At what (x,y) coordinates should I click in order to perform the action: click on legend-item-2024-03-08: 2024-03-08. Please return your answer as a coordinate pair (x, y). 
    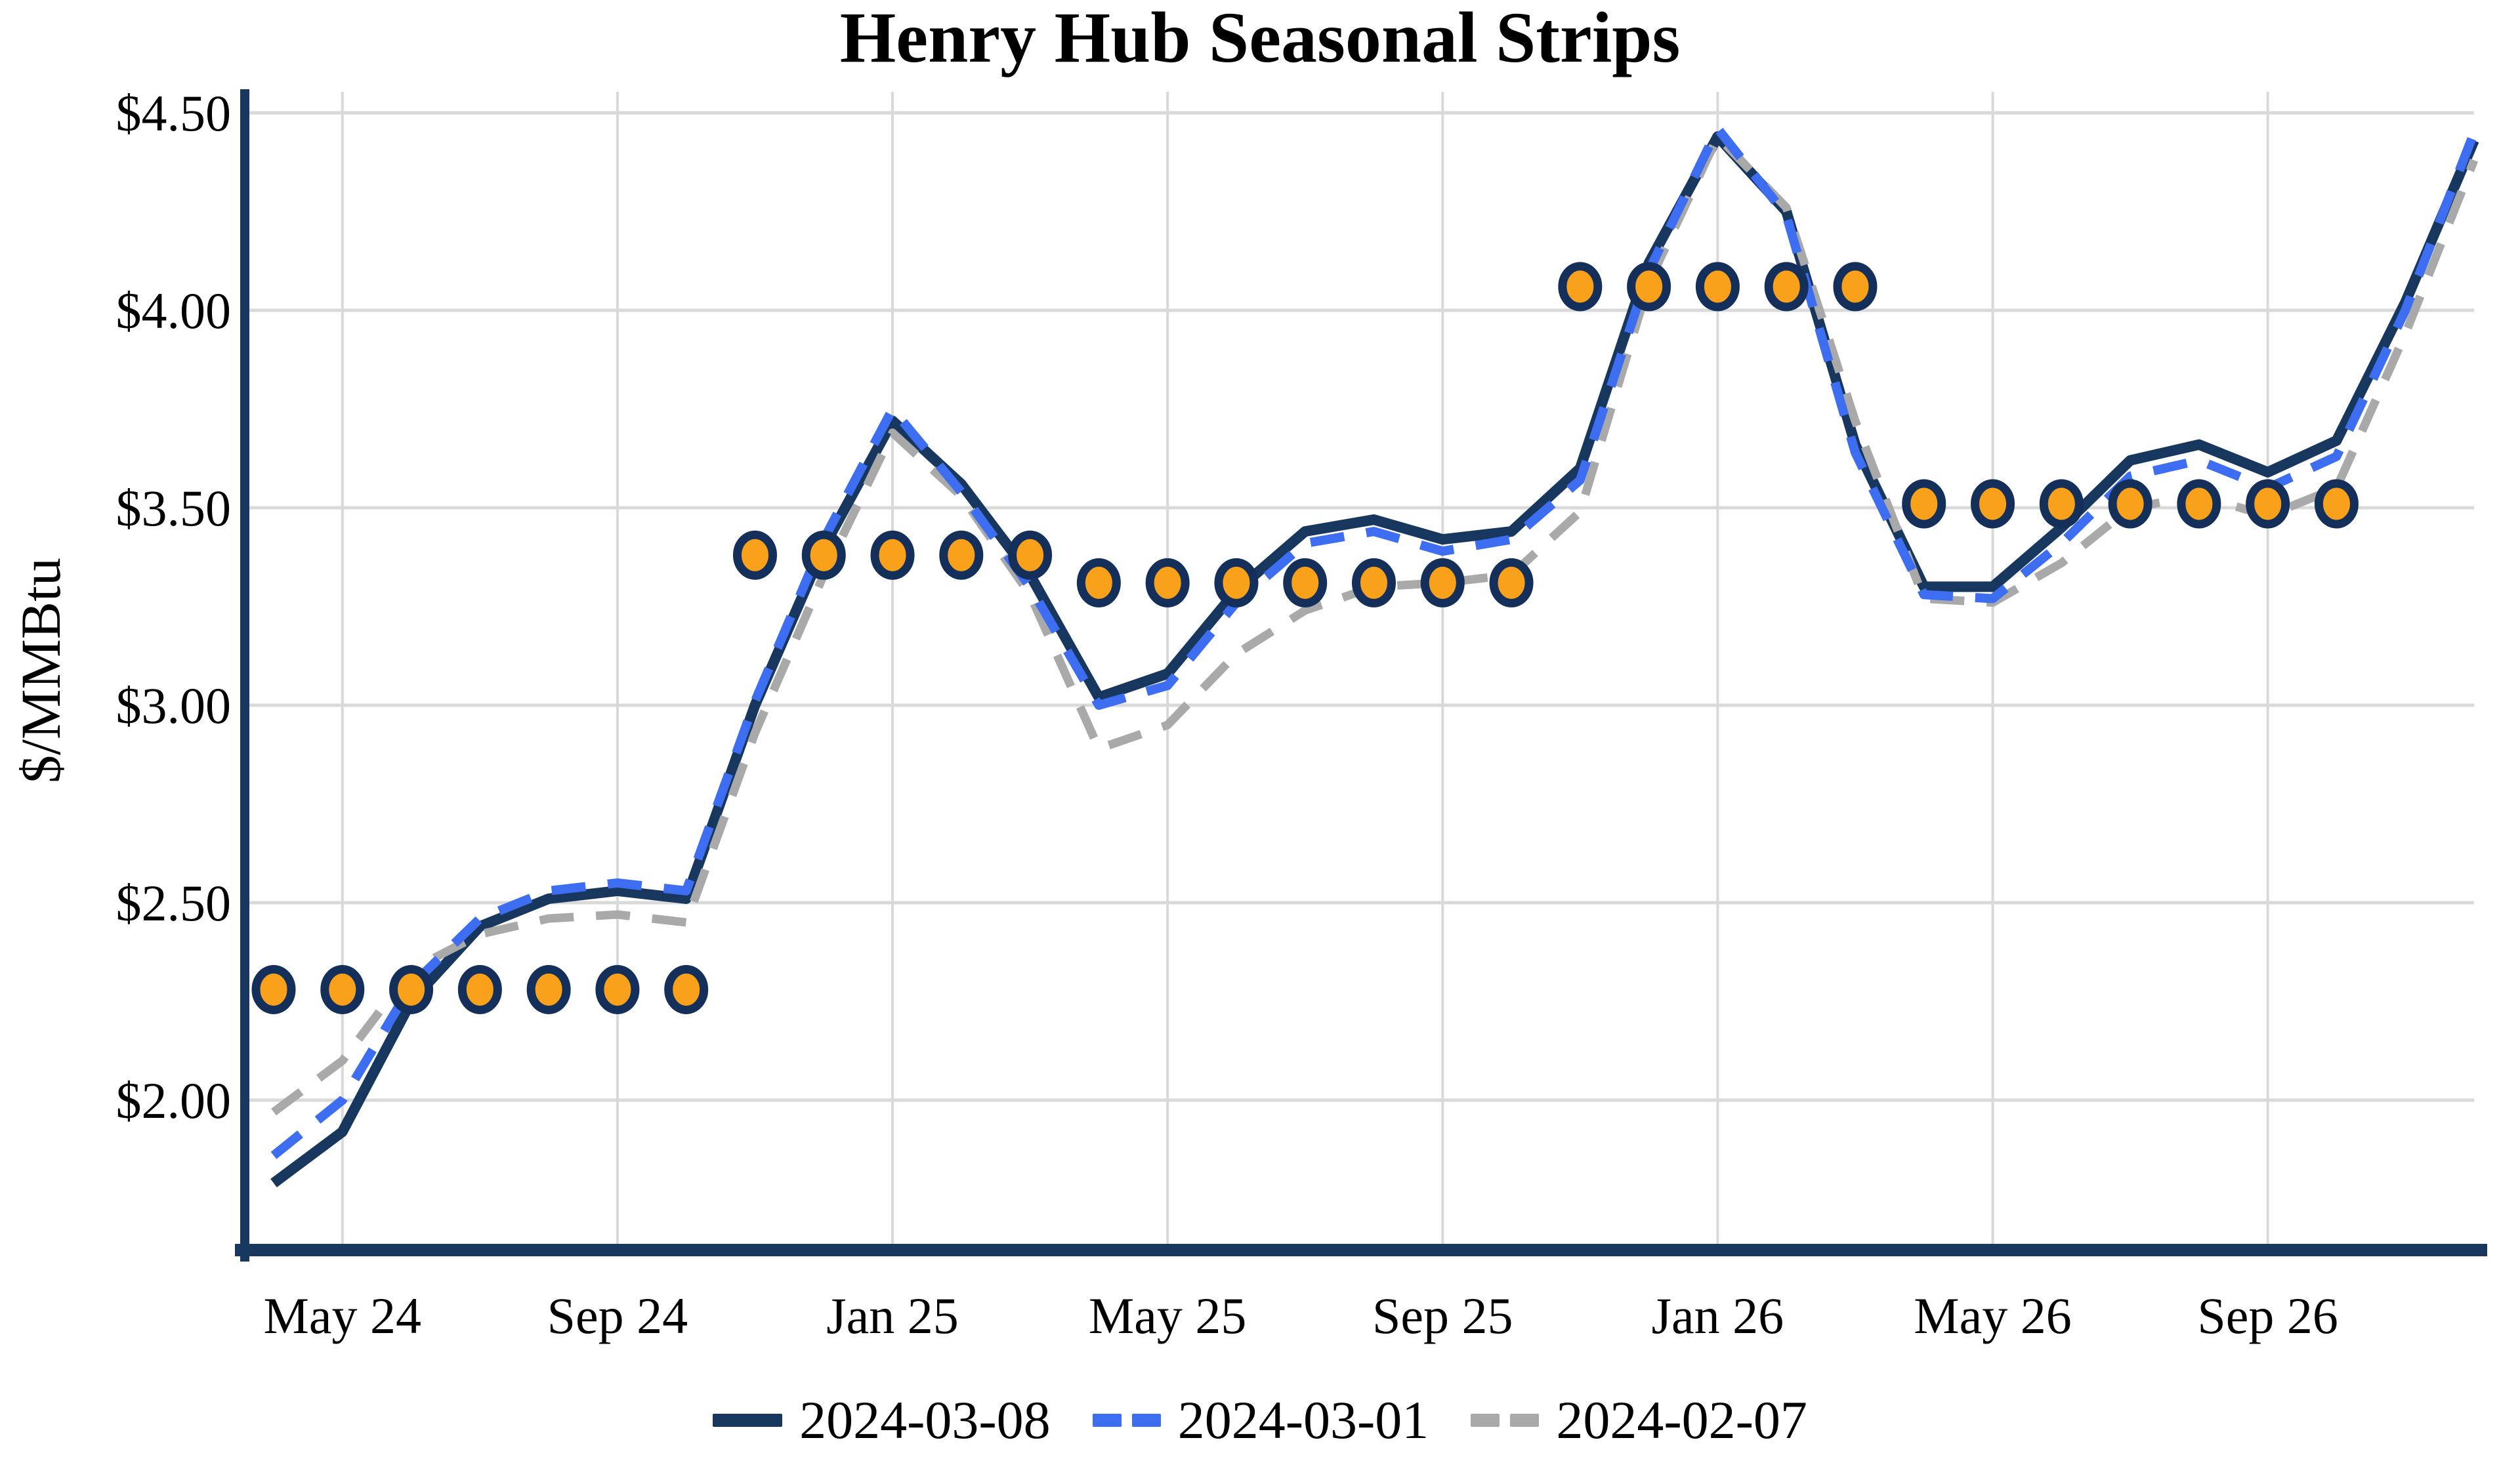
    Looking at the image, I should click on (882, 1420).